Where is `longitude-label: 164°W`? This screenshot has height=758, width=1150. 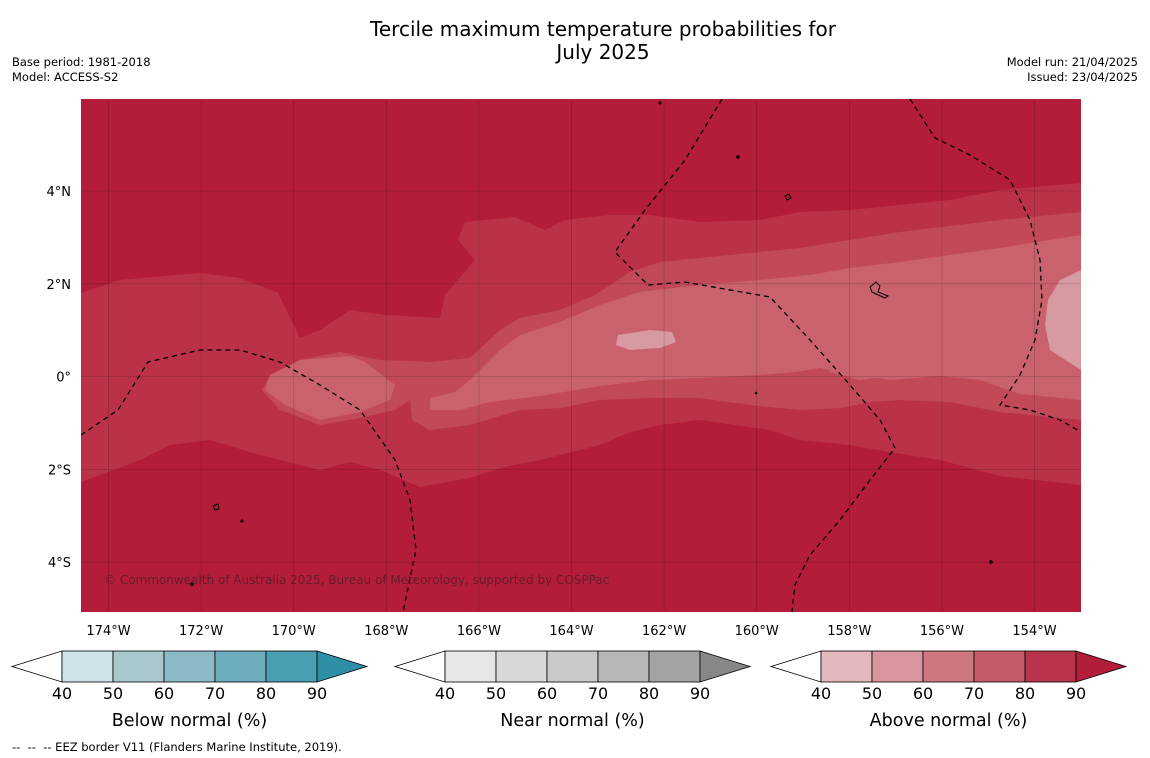 longitude-label: 164°W is located at coordinates (571, 631).